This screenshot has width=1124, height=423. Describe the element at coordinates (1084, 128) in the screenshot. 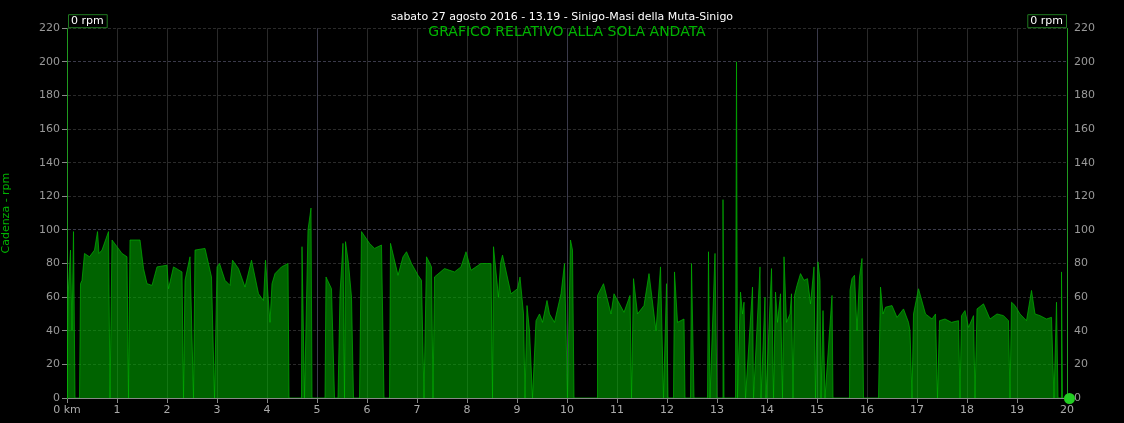

I see `y2-tick-label: 160` at that location.